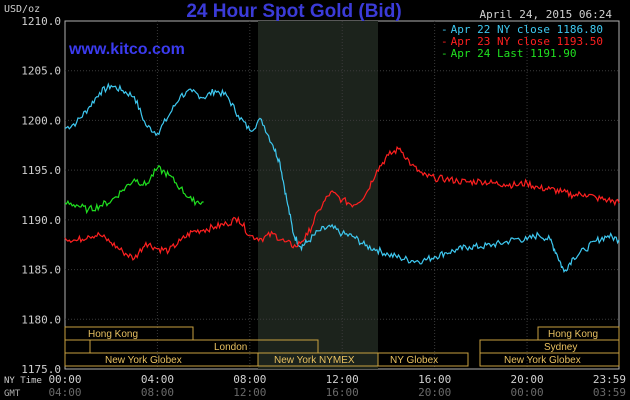 This screenshot has height=400, width=630. What do you see at coordinates (609, 379) in the screenshot?
I see `x-tick-label-ny: 23:59` at bounding box center [609, 379].